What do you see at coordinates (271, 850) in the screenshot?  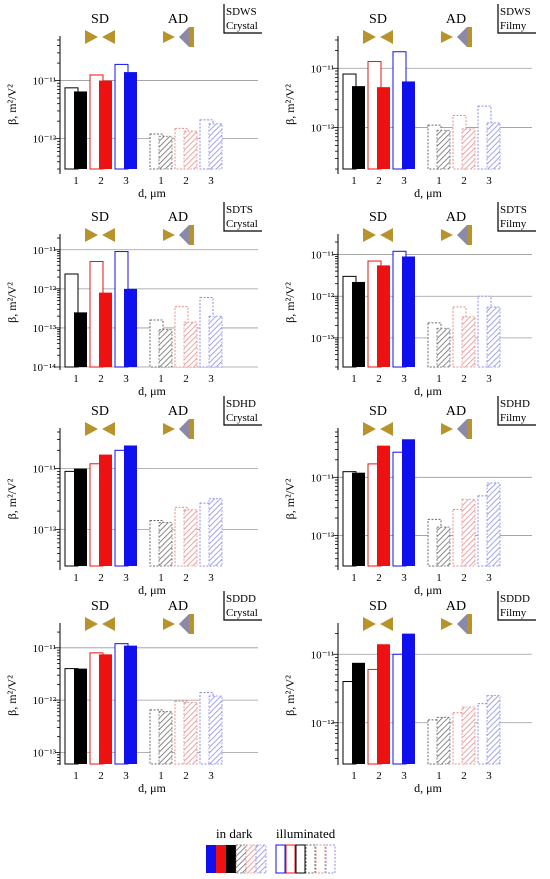 I see `legend: in dark illuminated` at bounding box center [271, 850].